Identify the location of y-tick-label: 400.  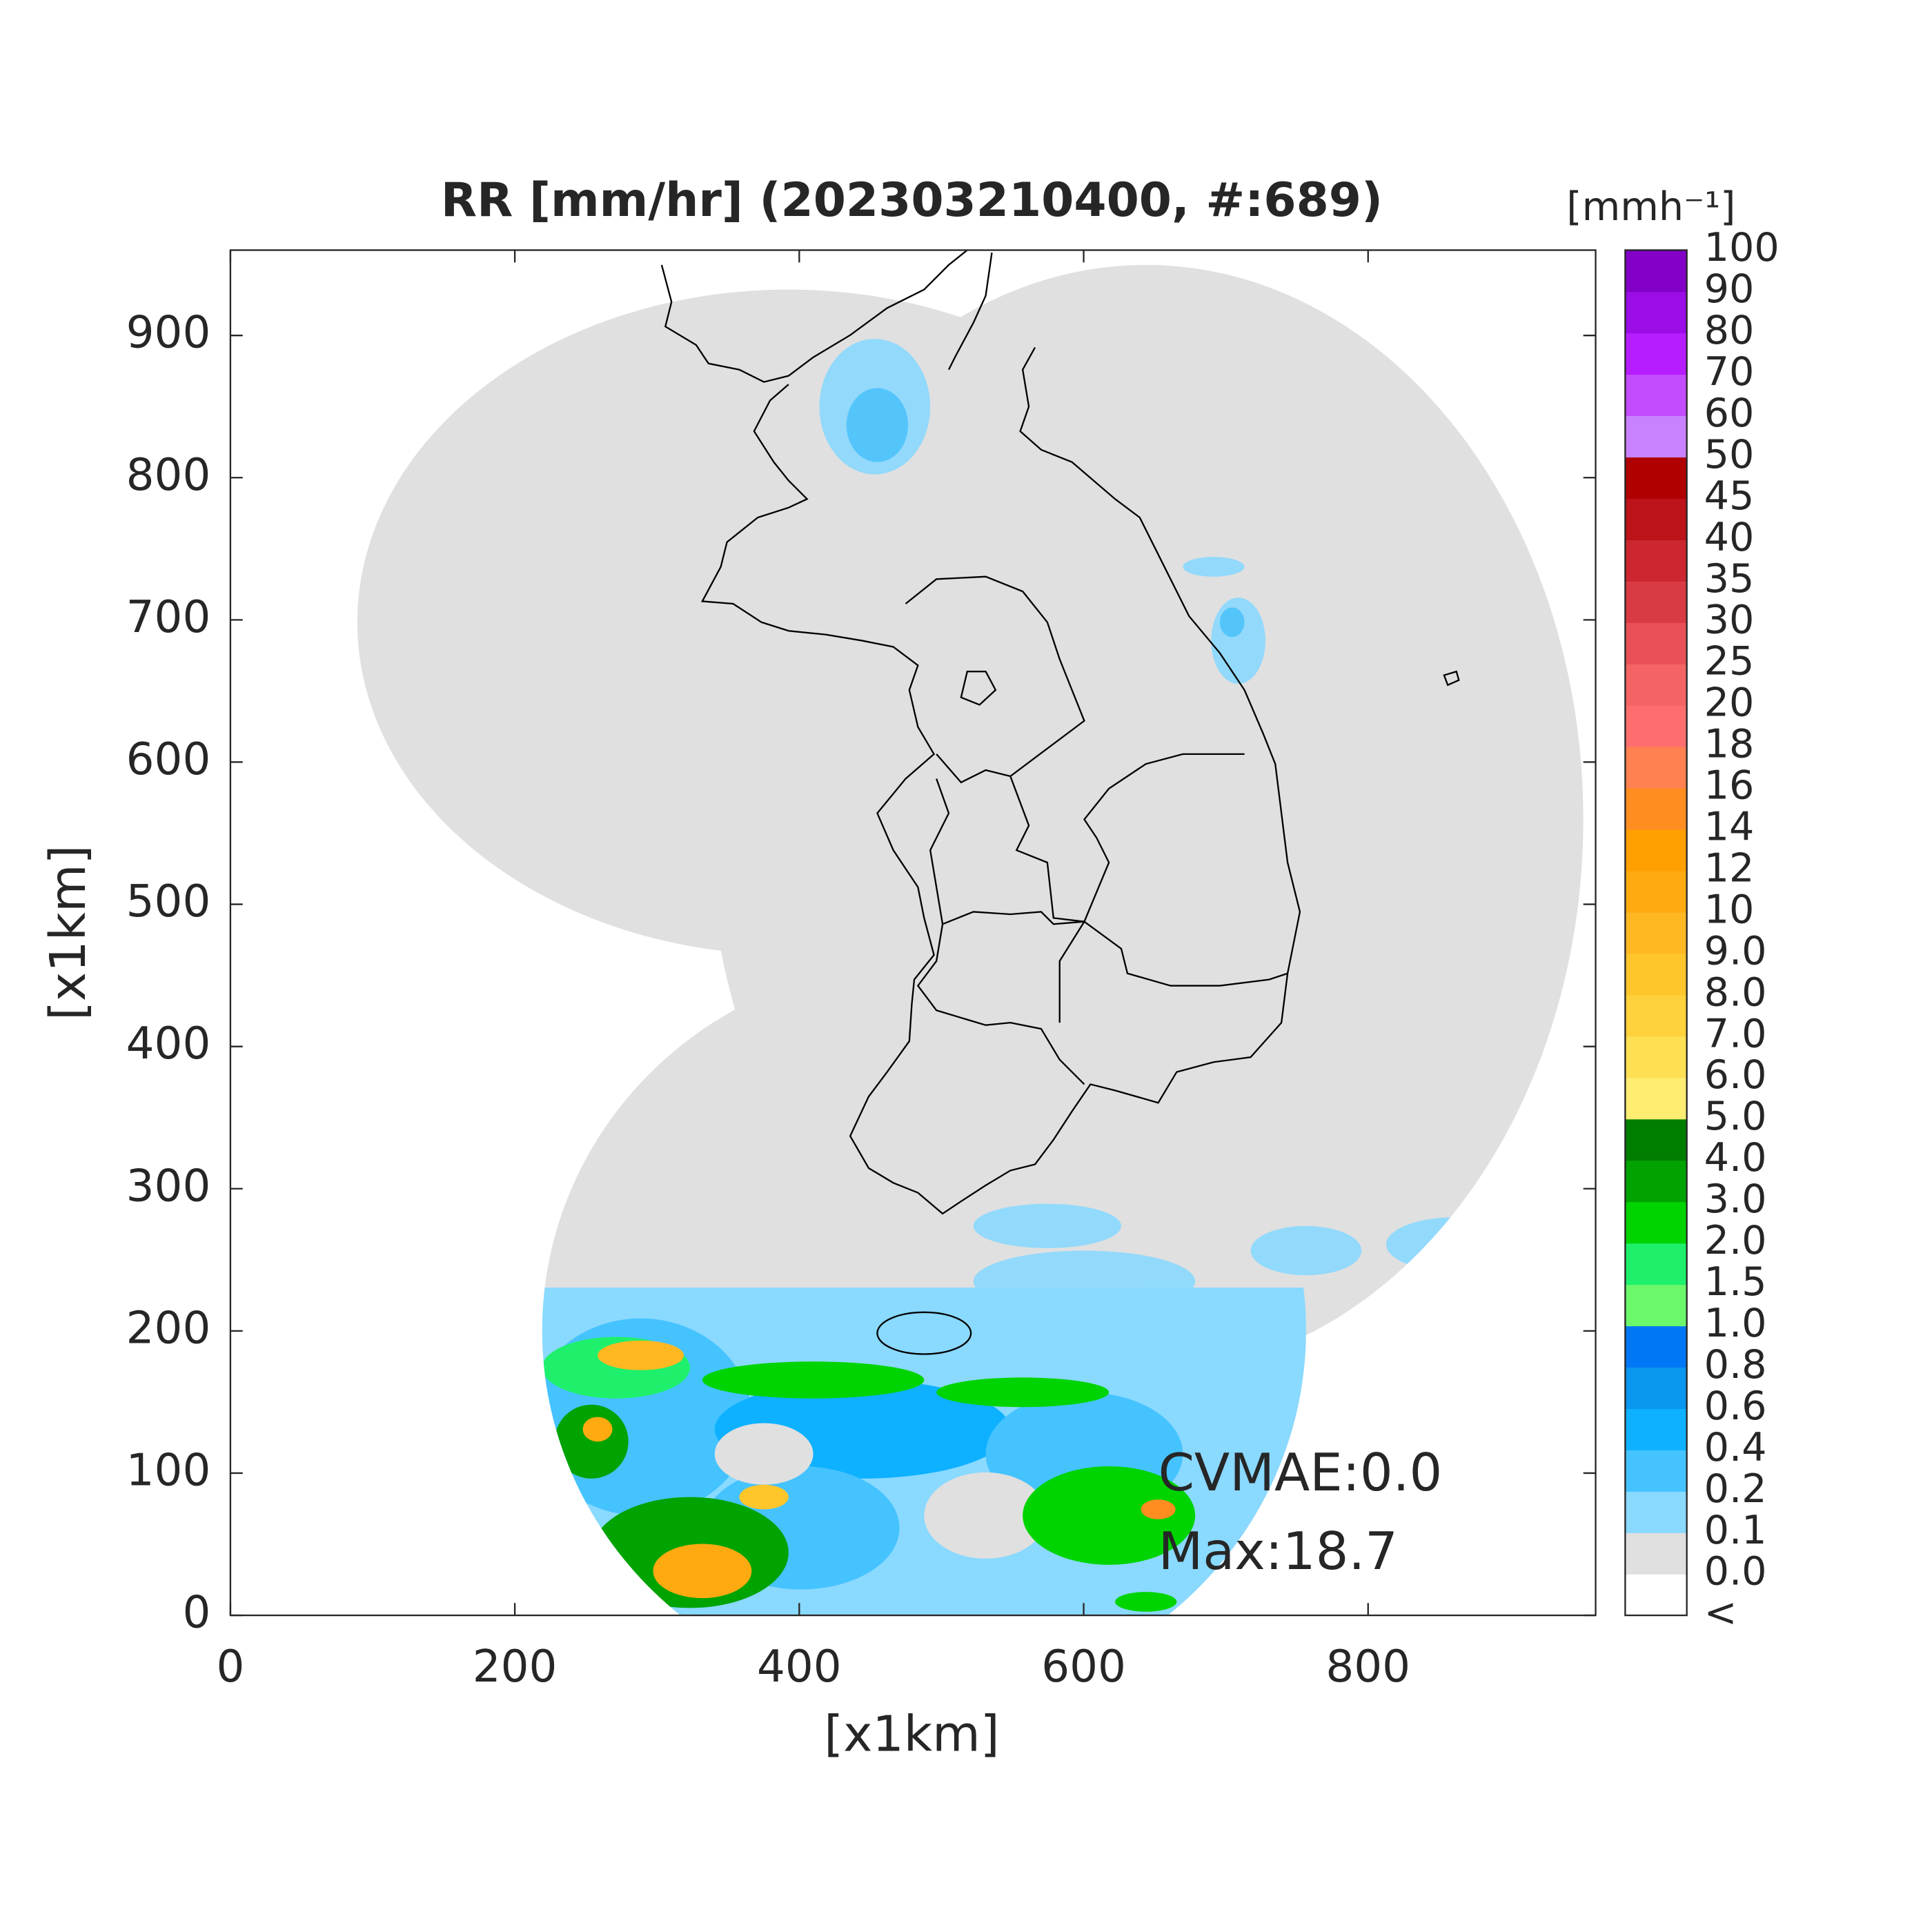
(168, 1044).